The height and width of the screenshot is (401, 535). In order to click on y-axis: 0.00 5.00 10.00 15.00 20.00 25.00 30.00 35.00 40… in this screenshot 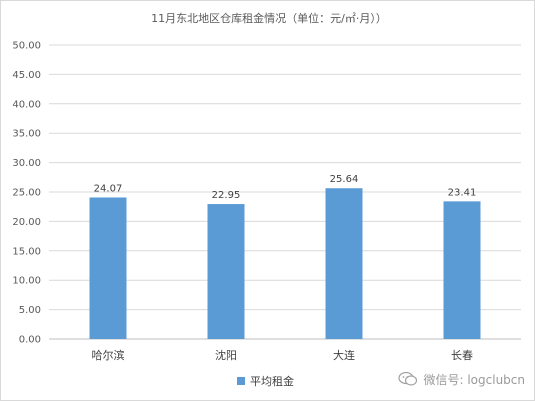, I will do `click(26, 193)`.